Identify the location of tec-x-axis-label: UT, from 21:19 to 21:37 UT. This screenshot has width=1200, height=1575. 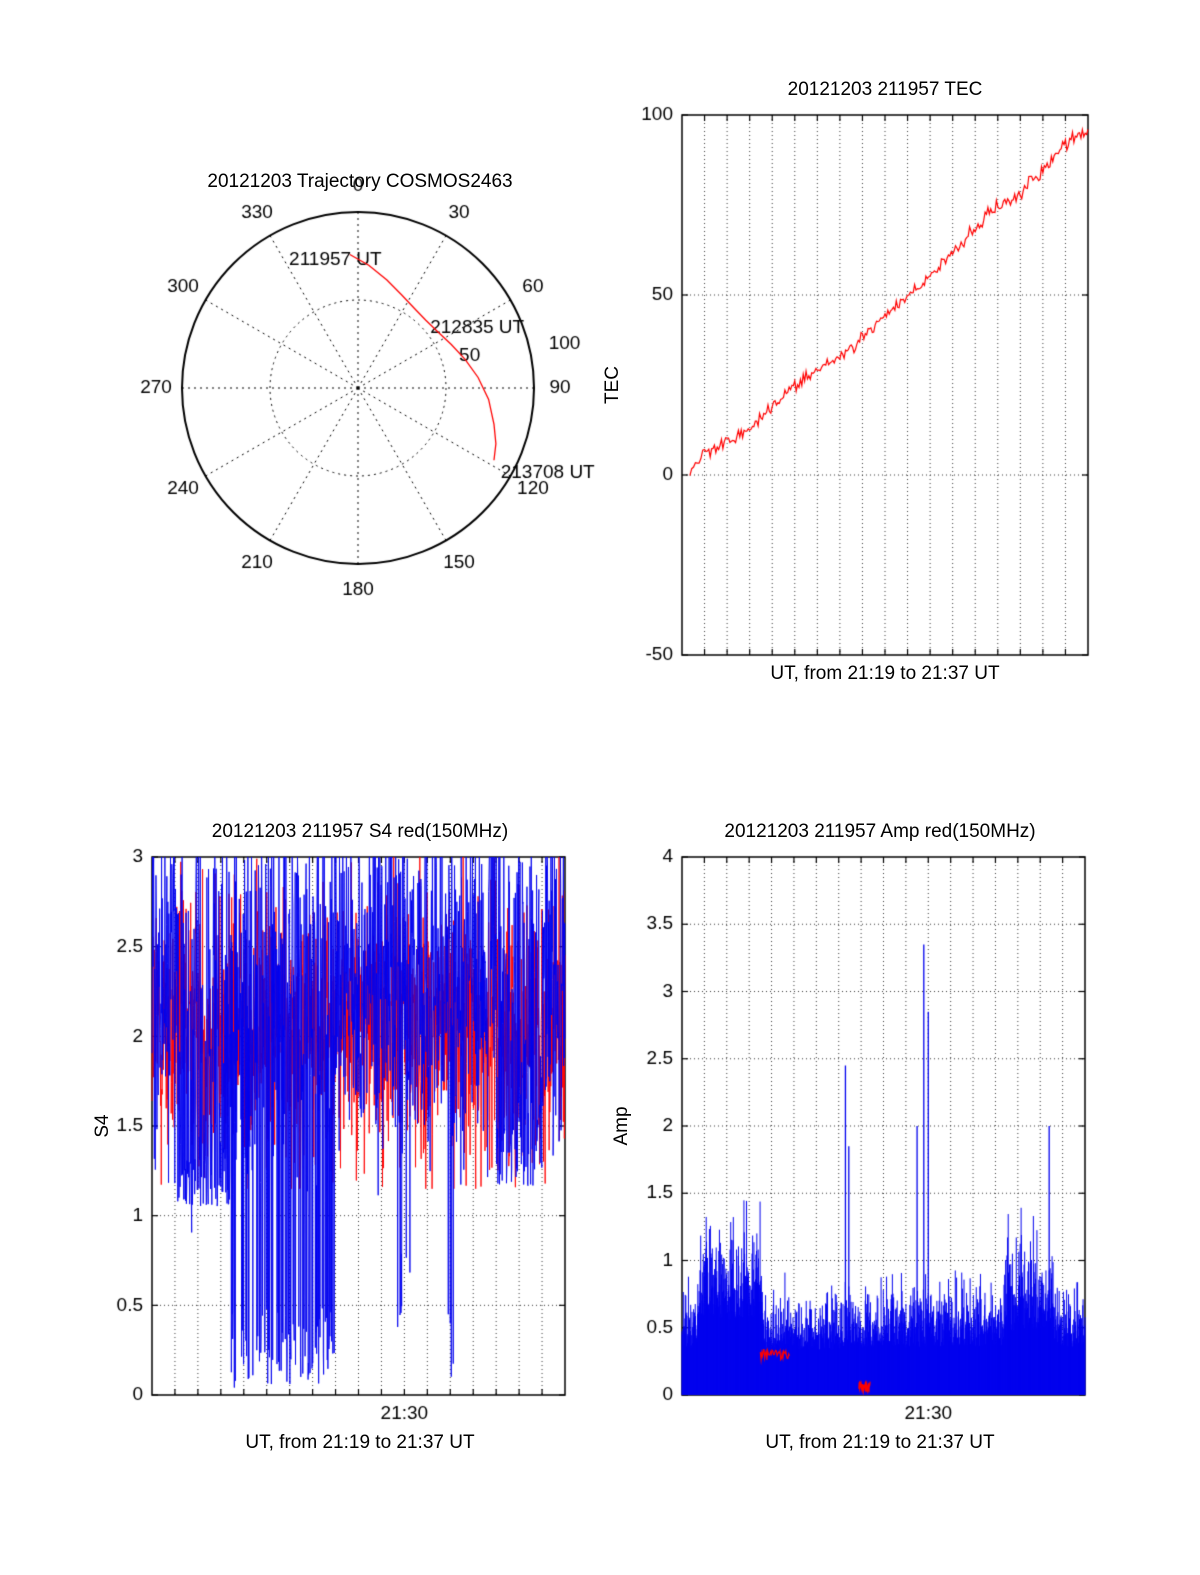
(885, 673).